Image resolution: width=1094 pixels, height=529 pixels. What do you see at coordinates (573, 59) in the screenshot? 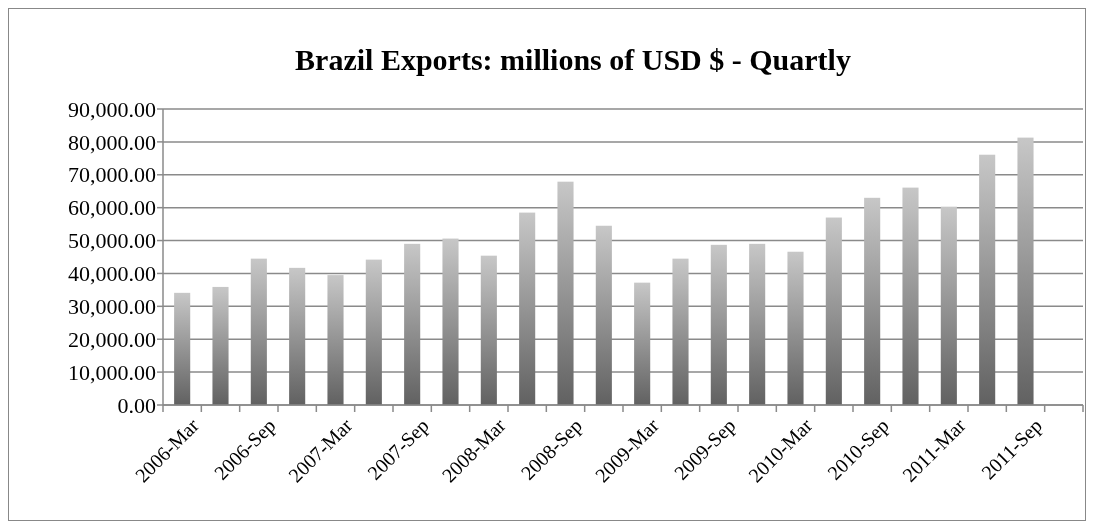
I see `chart-title: Brazil Exports: millions of USD $ - Quartly` at bounding box center [573, 59].